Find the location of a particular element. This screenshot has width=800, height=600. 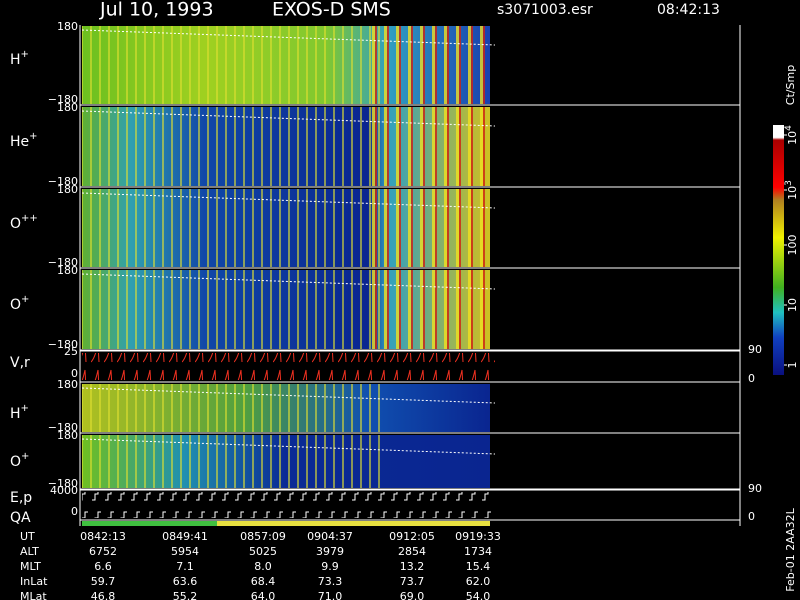

label-text: QA is located at coordinates (20, 518).